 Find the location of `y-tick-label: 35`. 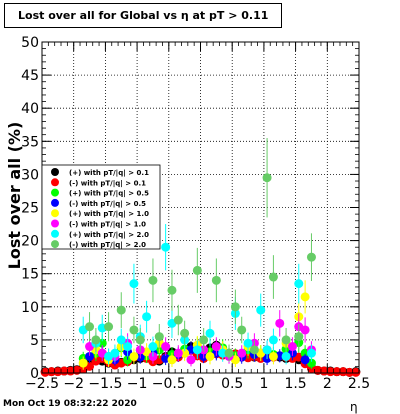

y-tick-label: 35 is located at coordinates (30, 142).